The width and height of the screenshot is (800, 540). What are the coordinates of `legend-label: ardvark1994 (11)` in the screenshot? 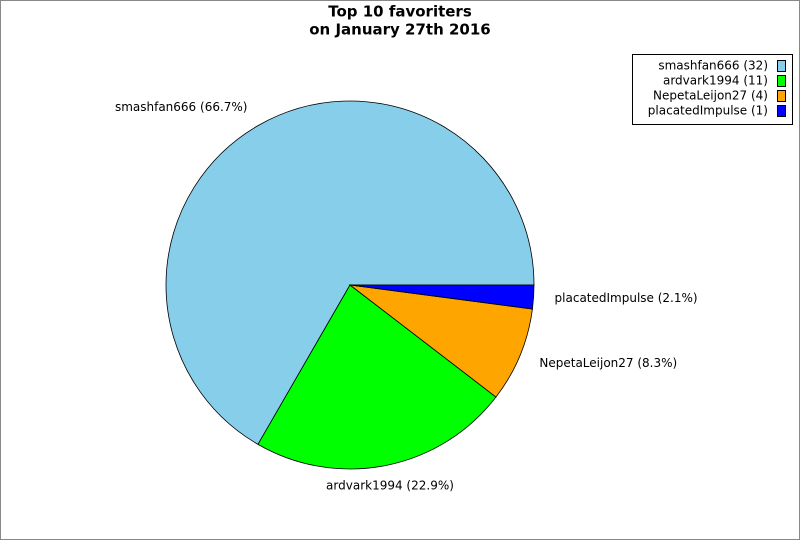 It's located at (715, 81).